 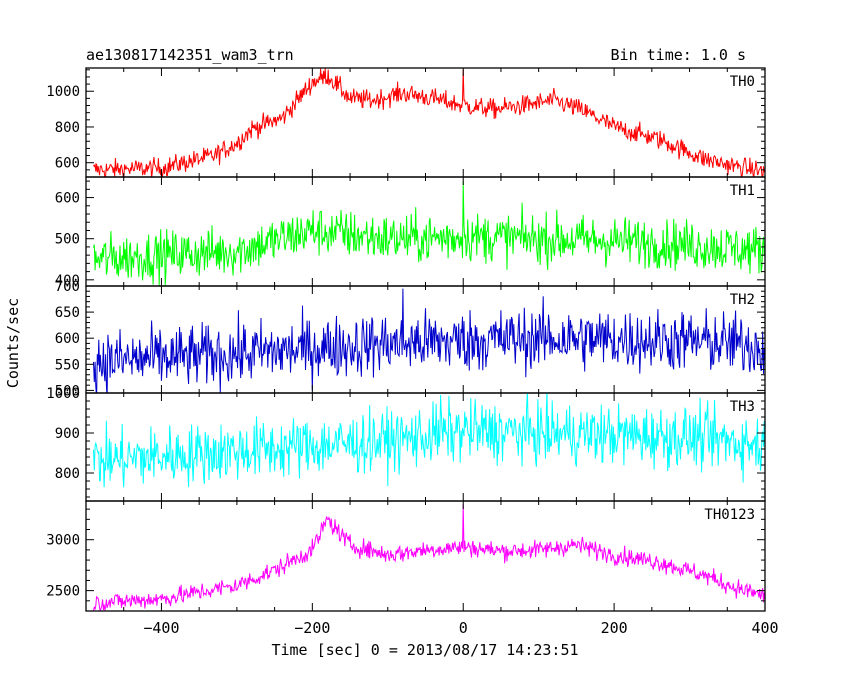 I want to click on panel-label-th0123: TH0123, so click(x=729, y=515).